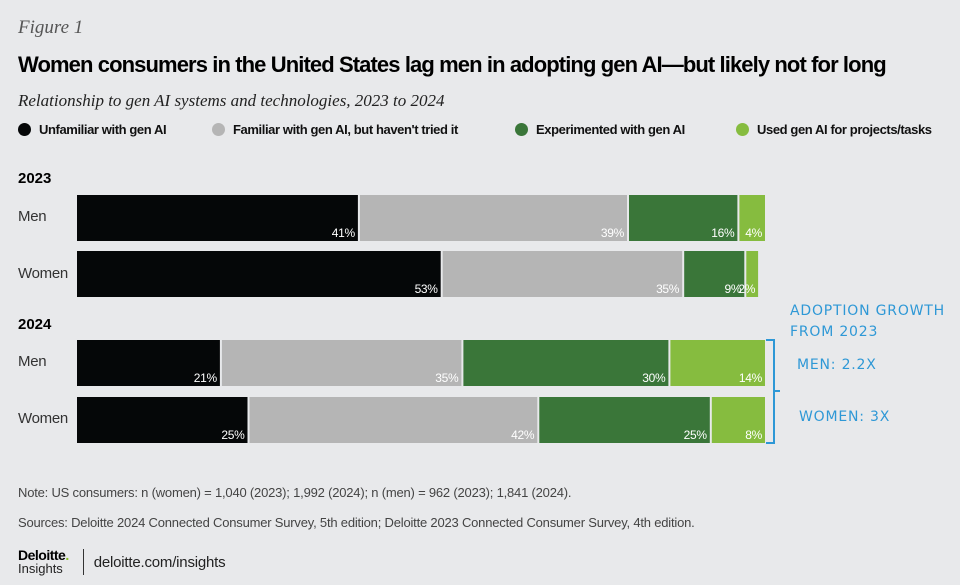 The height and width of the screenshot is (585, 960). Describe the element at coordinates (427, 289) in the screenshot. I see `data-label-2023-women-unfamiliar: 53%` at that location.